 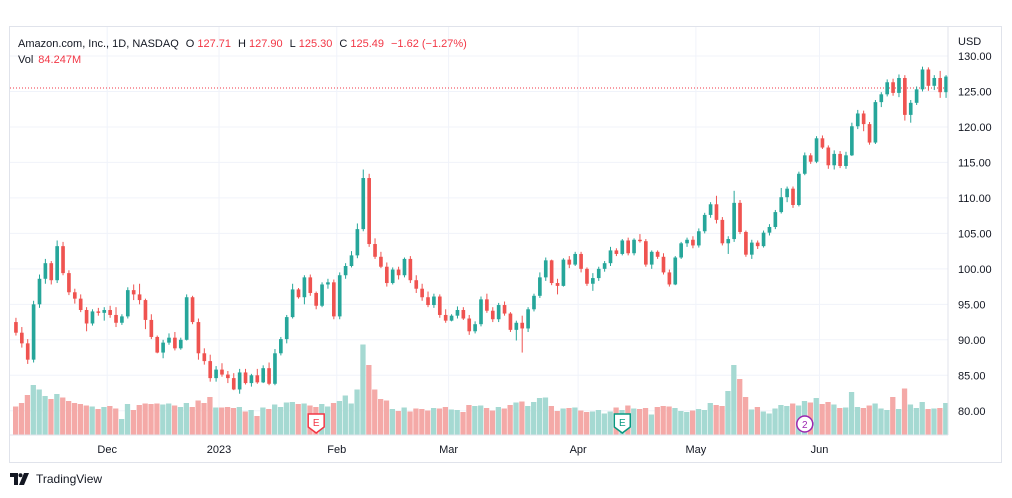 I want to click on y-tick-label: 110.00, so click(x=974, y=199).